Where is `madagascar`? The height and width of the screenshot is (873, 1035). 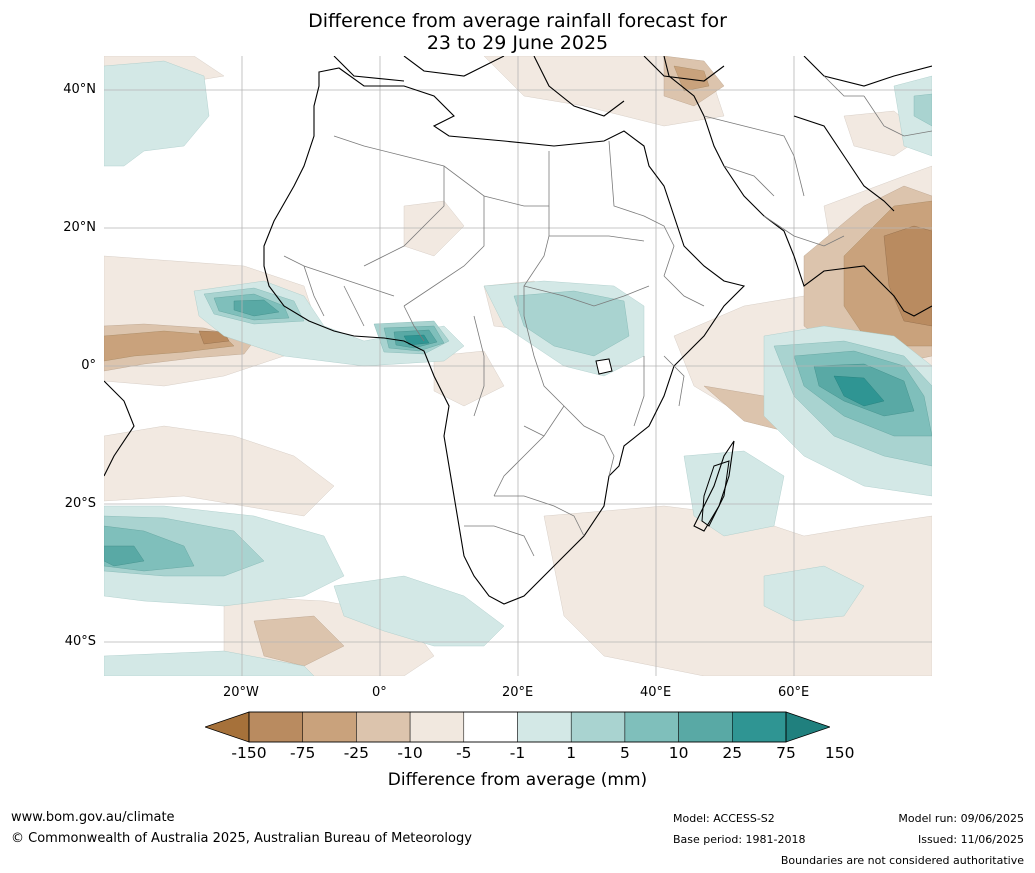 madagascar is located at coordinates (715, 493).